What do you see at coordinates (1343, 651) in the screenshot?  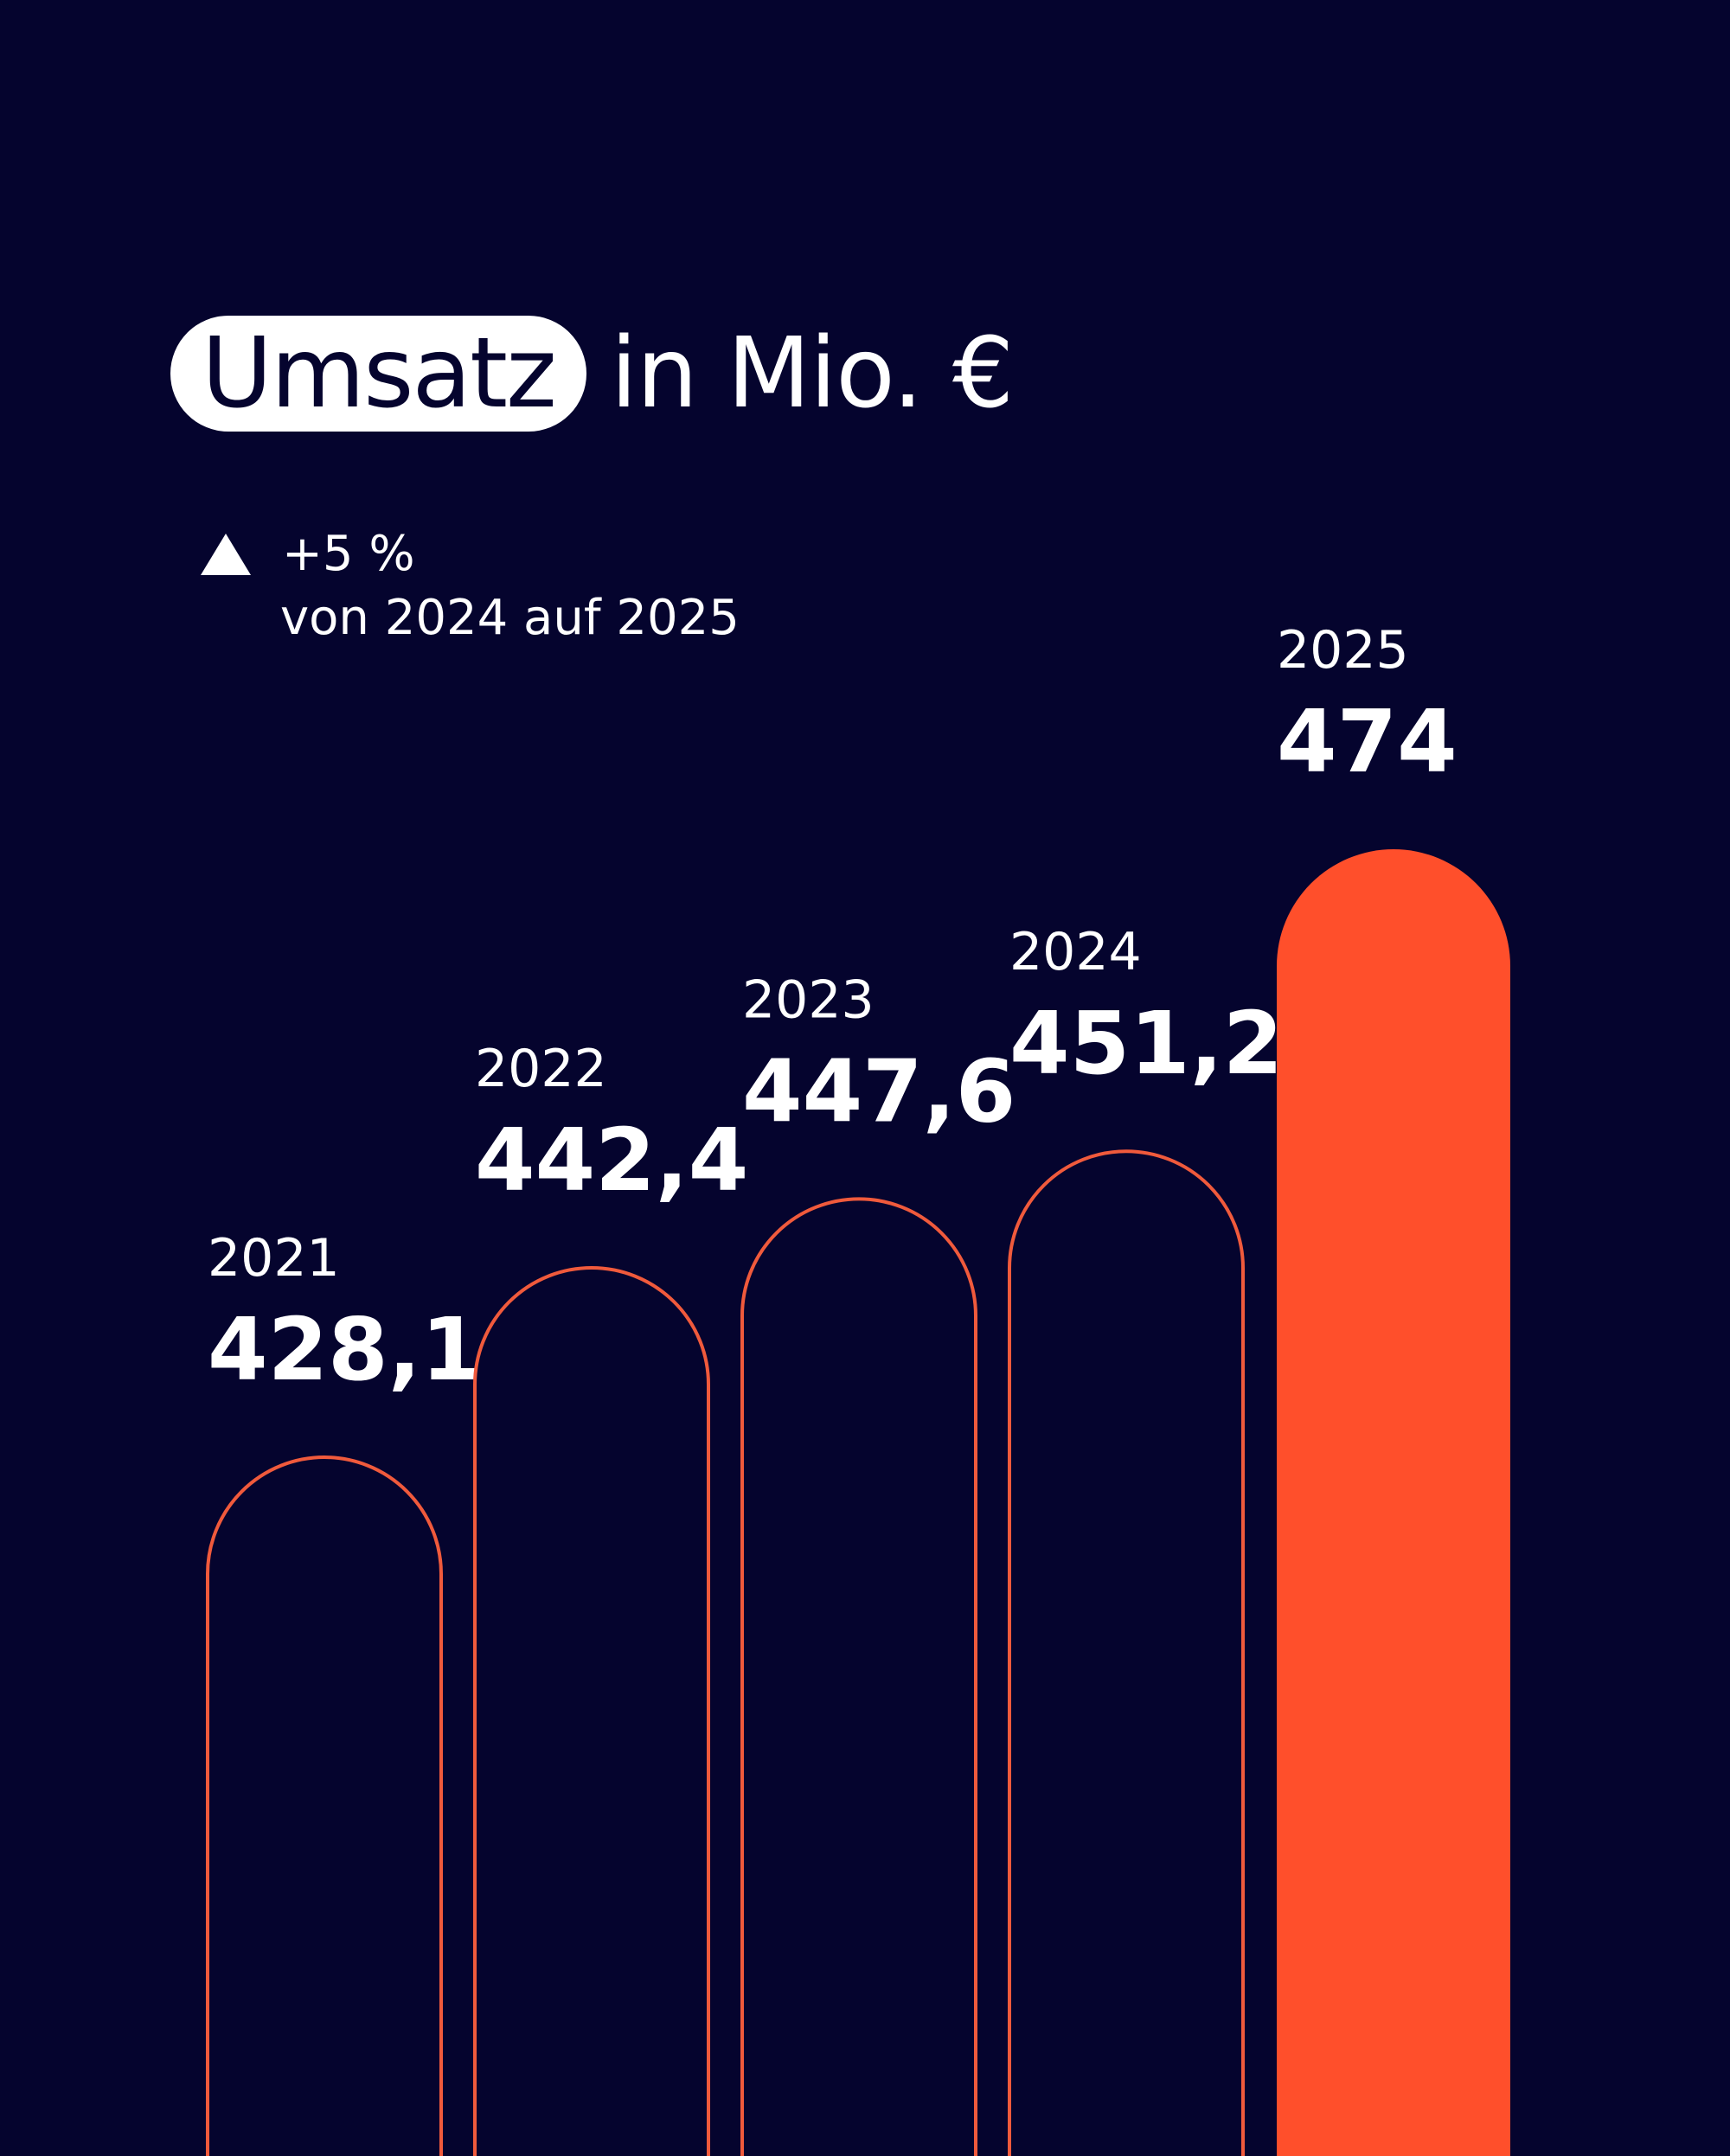 I see `year-label-2025: 2025` at bounding box center [1343, 651].